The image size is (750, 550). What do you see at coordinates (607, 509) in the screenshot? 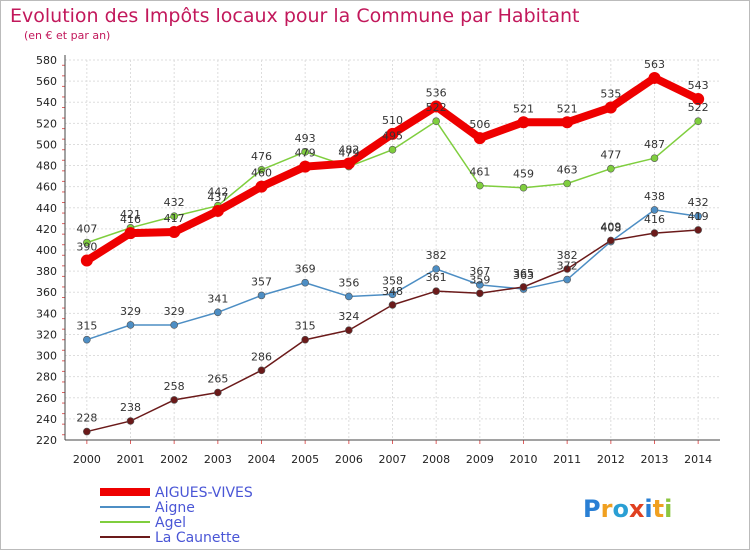
I see `logo-letter: r` at bounding box center [607, 509].